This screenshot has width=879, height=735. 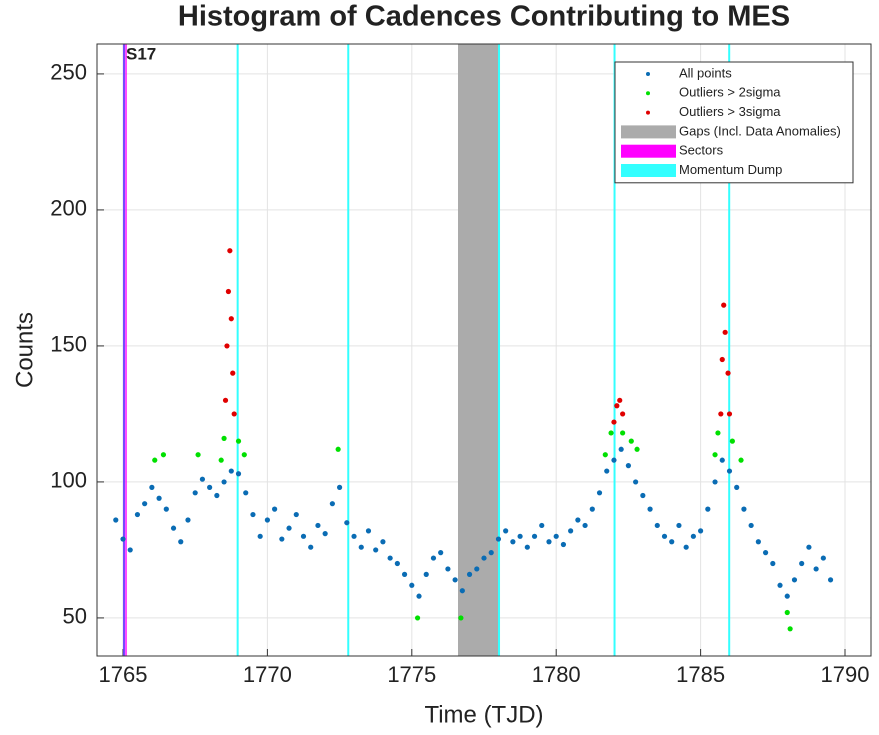 What do you see at coordinates (411, 674) in the screenshot?
I see `x-tick-label: 1775` at bounding box center [411, 674].